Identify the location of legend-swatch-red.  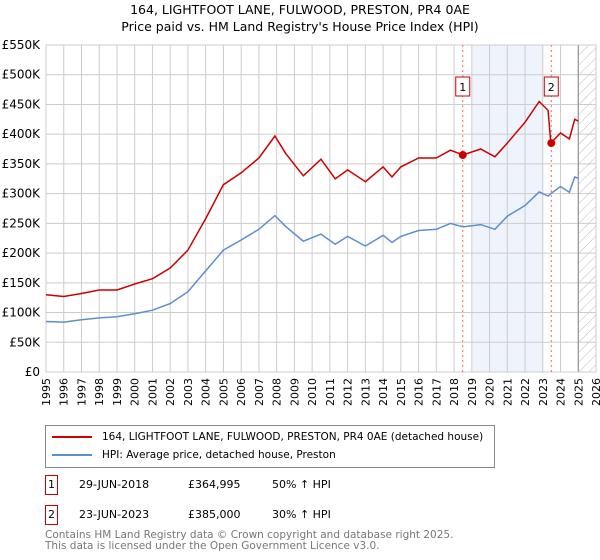
(72, 437).